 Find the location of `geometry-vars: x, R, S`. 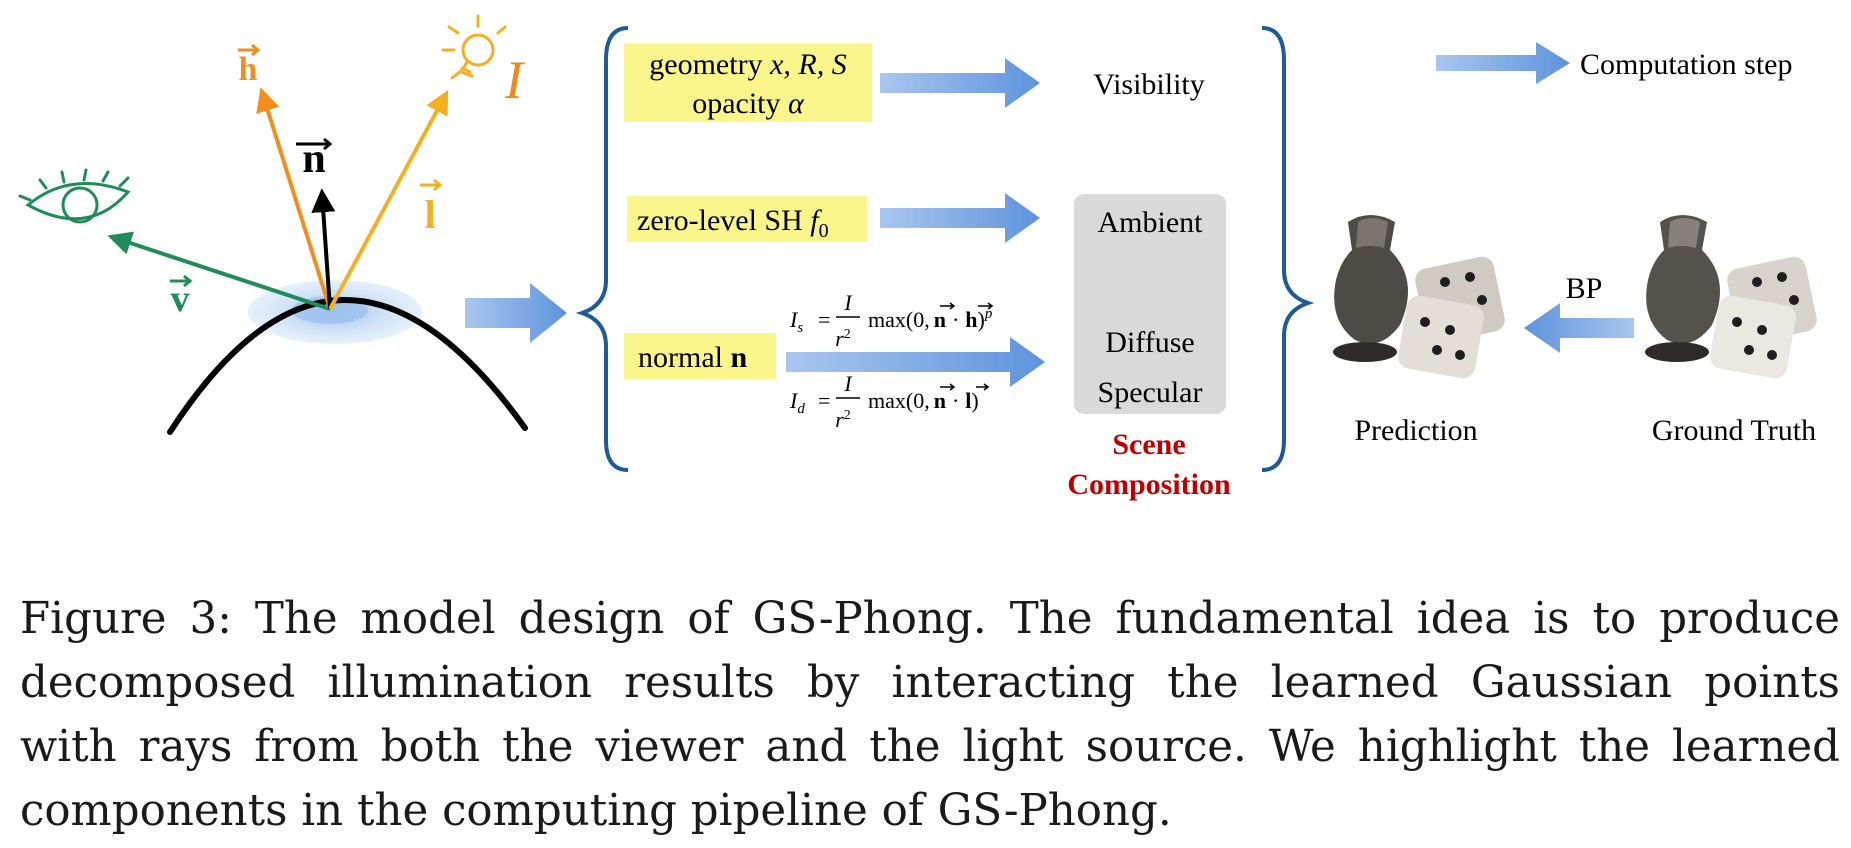

geometry-vars: x, R, S is located at coordinates (808, 64).